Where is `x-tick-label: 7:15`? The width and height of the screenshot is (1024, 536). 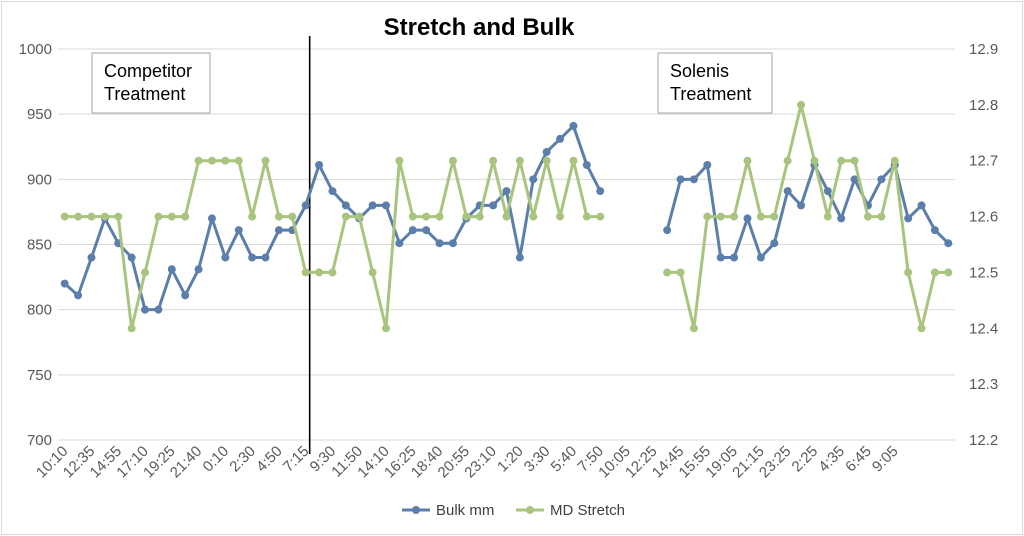 x-tick-label: 7:15 is located at coordinates (296, 459).